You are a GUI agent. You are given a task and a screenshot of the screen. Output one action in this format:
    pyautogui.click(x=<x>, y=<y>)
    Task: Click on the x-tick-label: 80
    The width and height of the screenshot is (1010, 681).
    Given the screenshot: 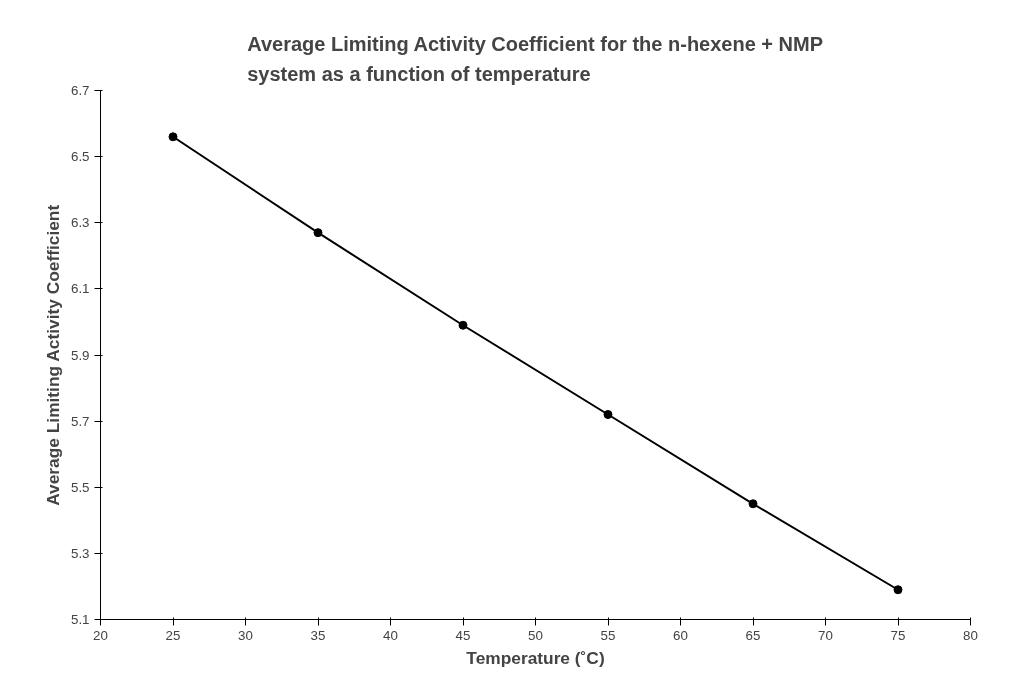 What is the action you would take?
    pyautogui.click(x=970, y=635)
    